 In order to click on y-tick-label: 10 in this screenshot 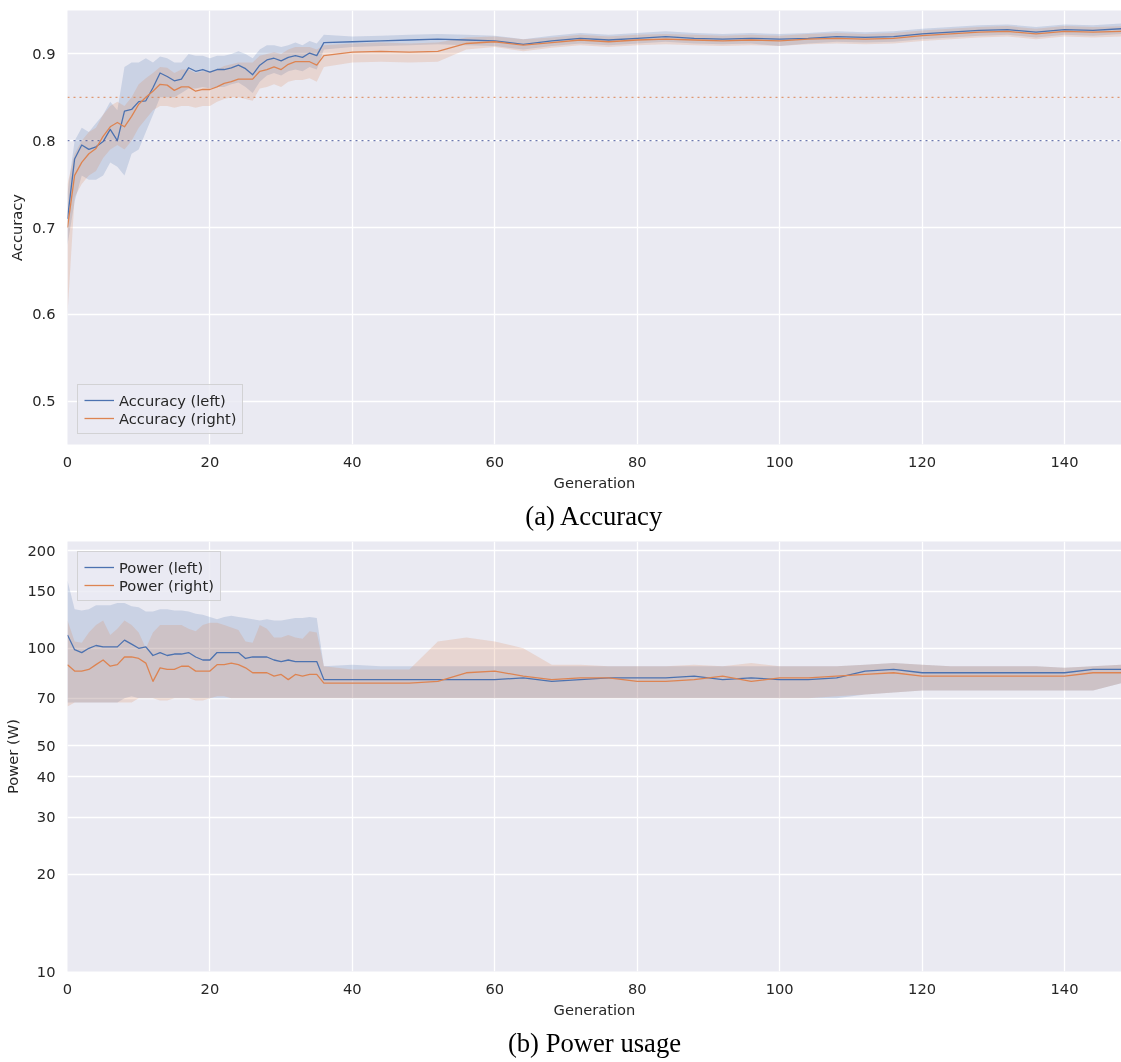, I will do `click(46, 971)`.